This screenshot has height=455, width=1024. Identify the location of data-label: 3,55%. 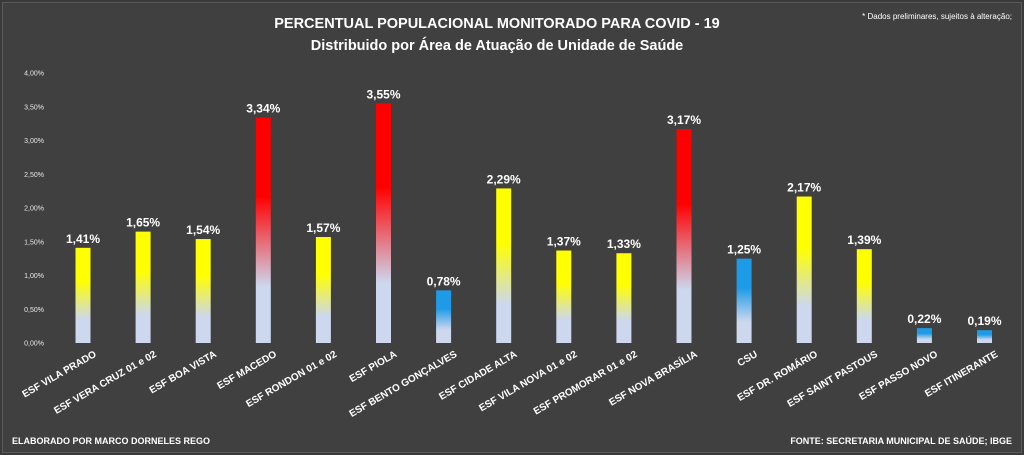
(383, 94).